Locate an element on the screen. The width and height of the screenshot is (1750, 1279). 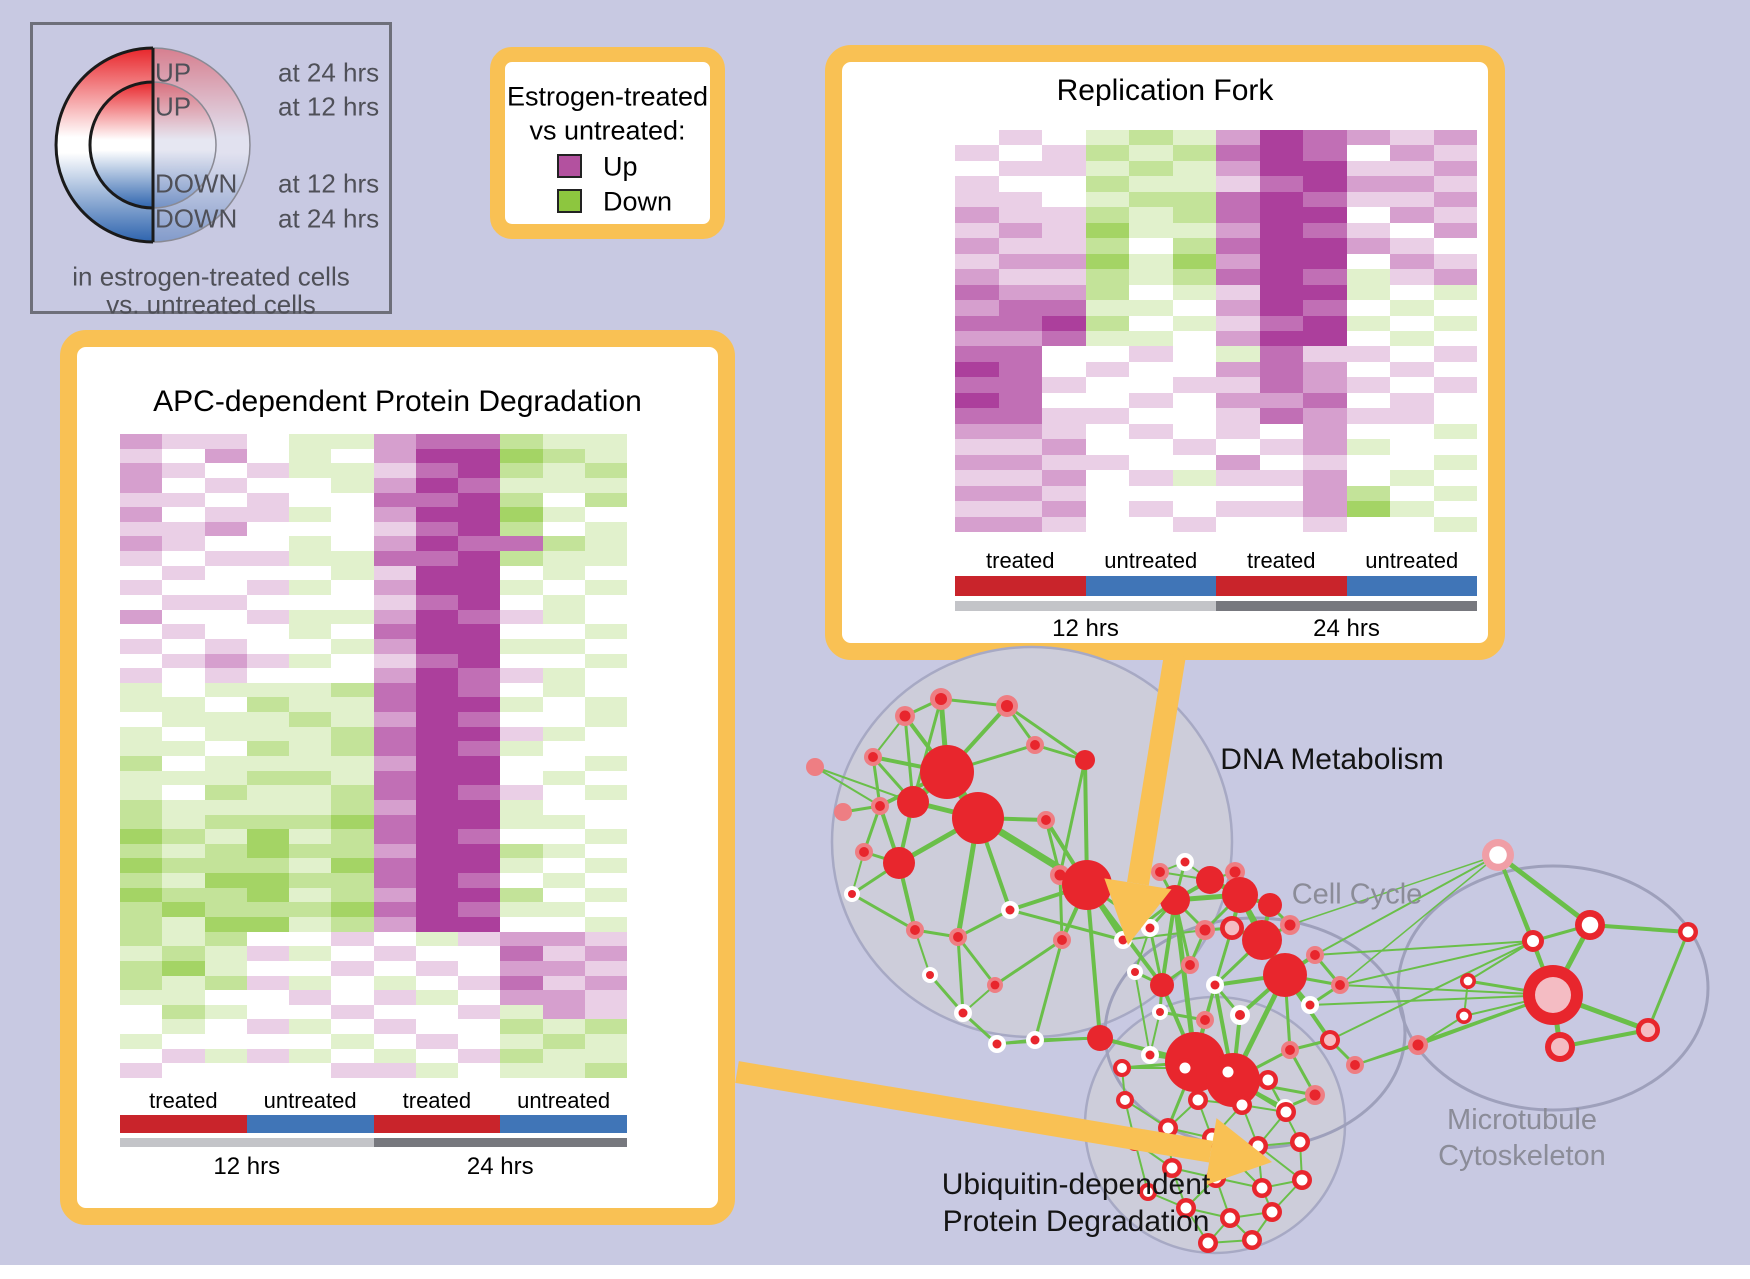
gene-node-red is located at coordinates (1233, 1080).